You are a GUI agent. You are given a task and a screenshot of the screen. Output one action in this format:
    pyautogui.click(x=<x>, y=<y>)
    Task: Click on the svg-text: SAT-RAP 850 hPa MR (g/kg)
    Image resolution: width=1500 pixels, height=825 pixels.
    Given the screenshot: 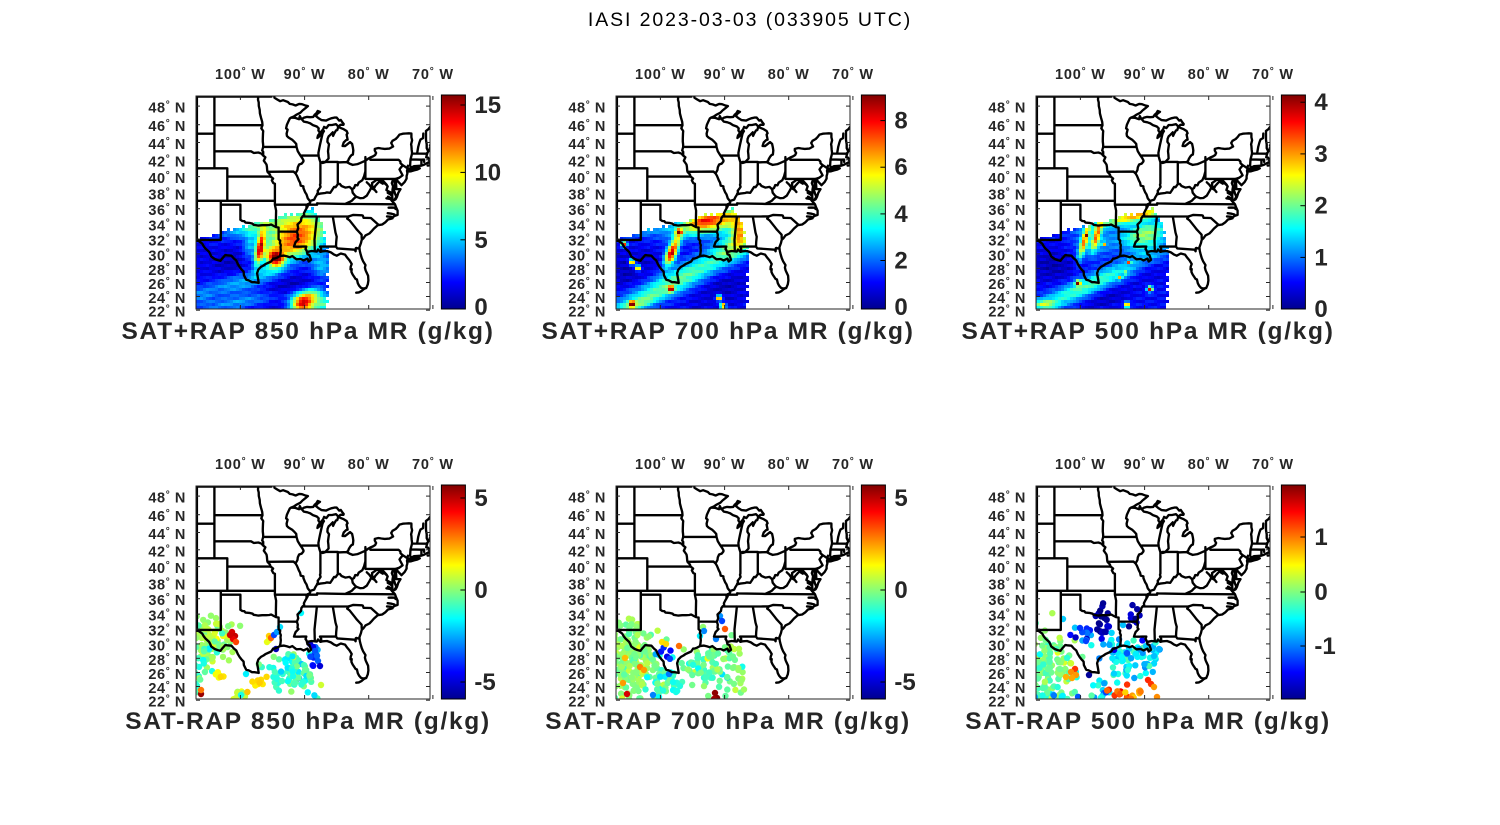 What is the action you would take?
    pyautogui.click(x=308, y=721)
    